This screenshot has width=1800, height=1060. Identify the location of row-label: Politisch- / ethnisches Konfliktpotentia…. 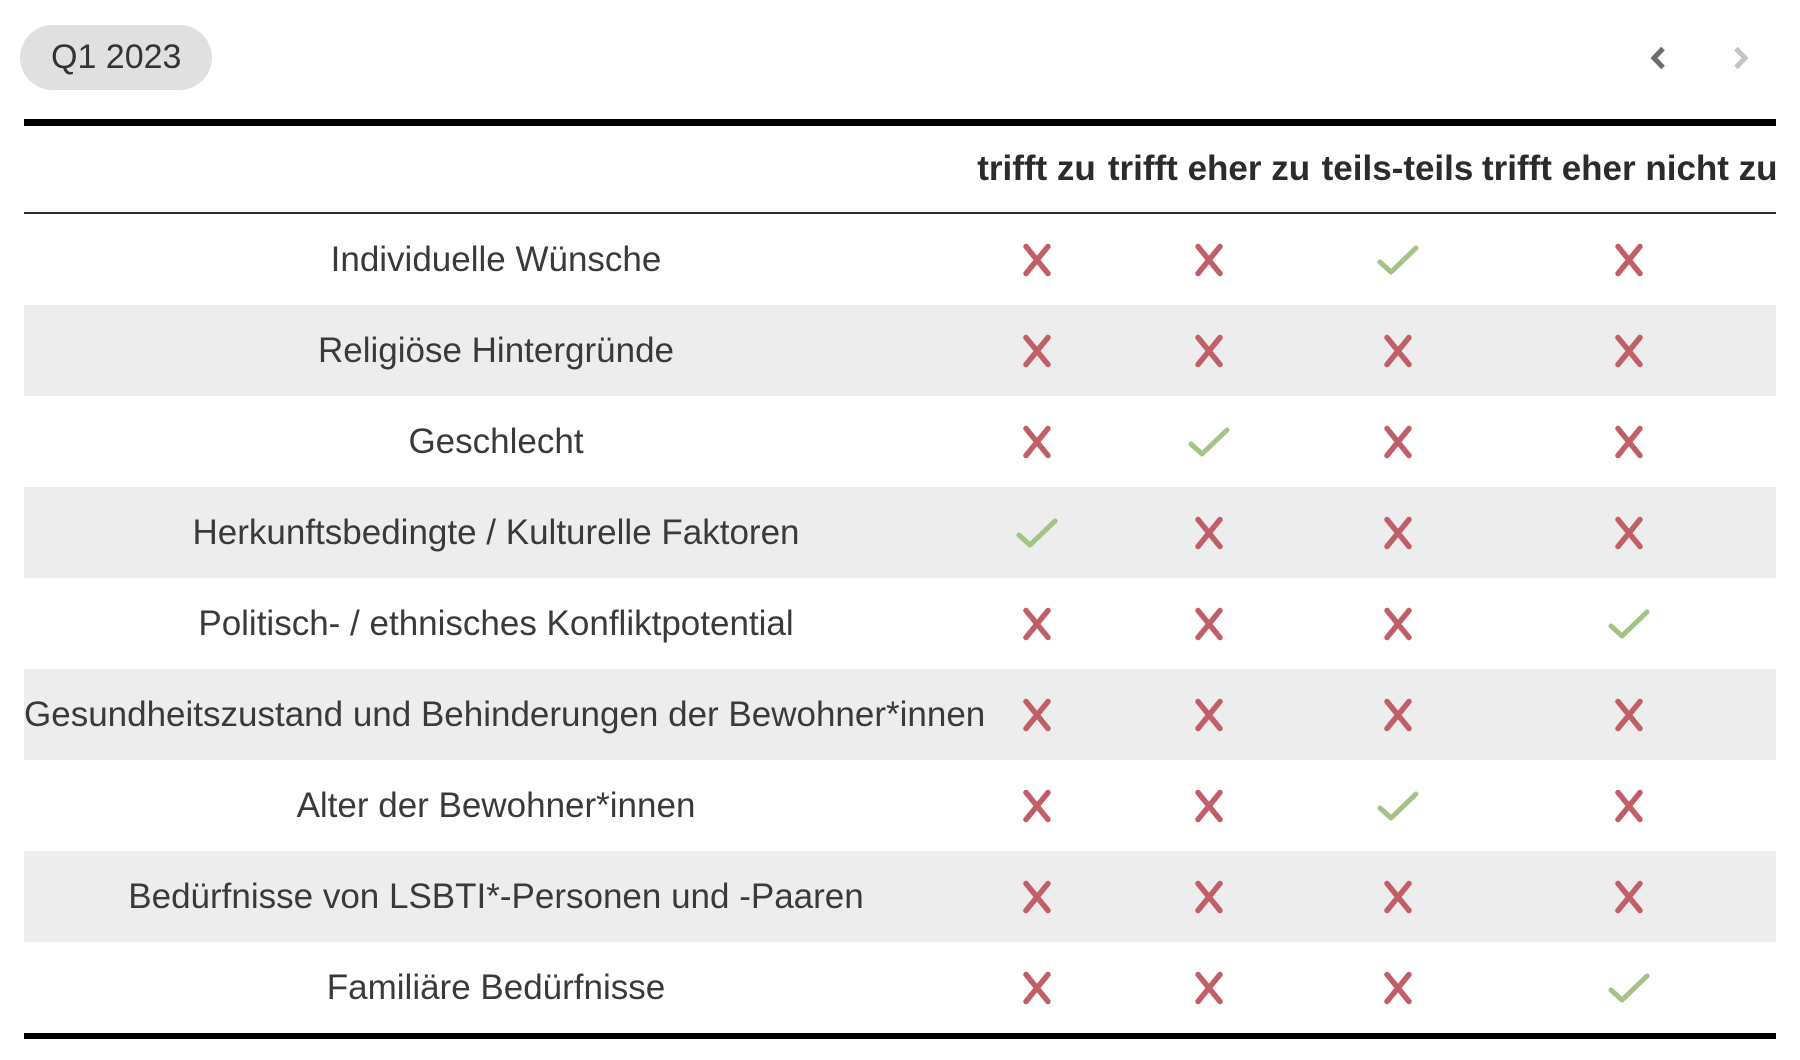
(496, 623).